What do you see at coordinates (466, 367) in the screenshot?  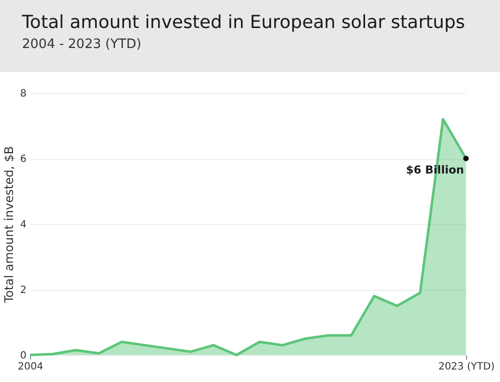 I see `x-tick-label: 2023 (YTD)` at bounding box center [466, 367].